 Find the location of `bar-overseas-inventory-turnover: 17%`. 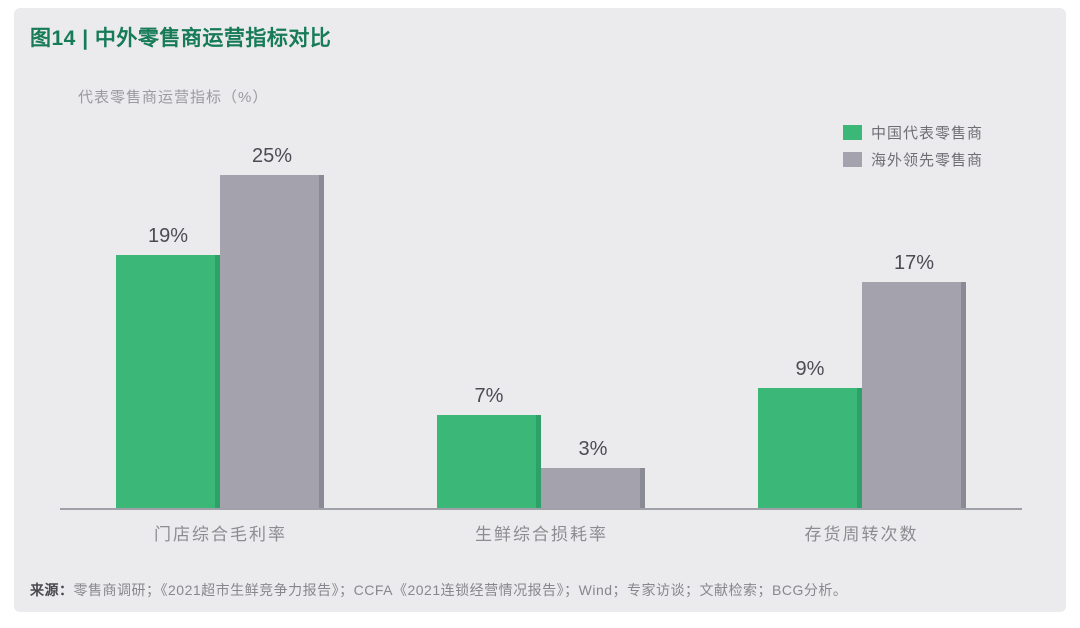

bar-overseas-inventory-turnover: 17% is located at coordinates (914, 380).